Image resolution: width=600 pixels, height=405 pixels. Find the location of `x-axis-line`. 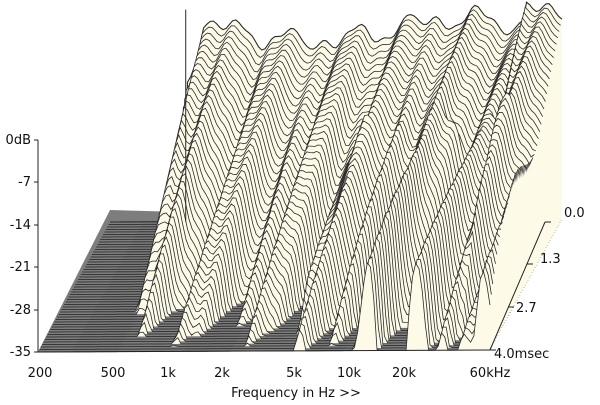

x-axis-line is located at coordinates (264, 351).